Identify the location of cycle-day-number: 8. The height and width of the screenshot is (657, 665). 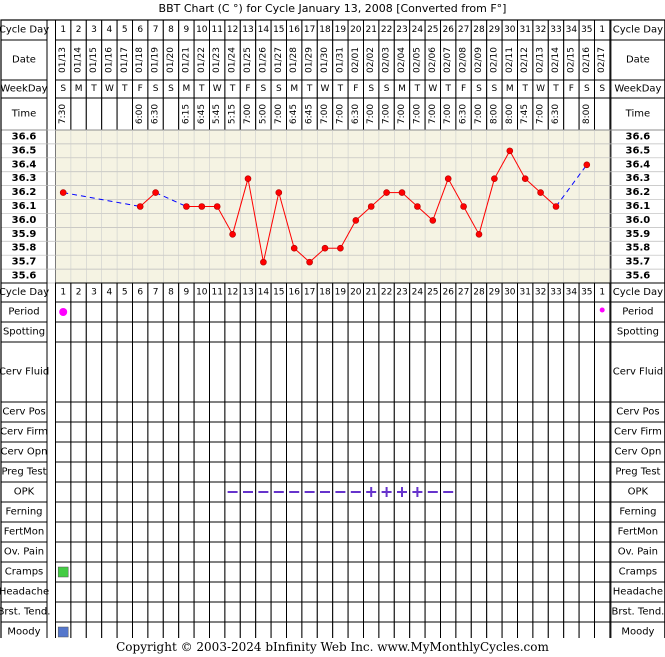
(171, 30).